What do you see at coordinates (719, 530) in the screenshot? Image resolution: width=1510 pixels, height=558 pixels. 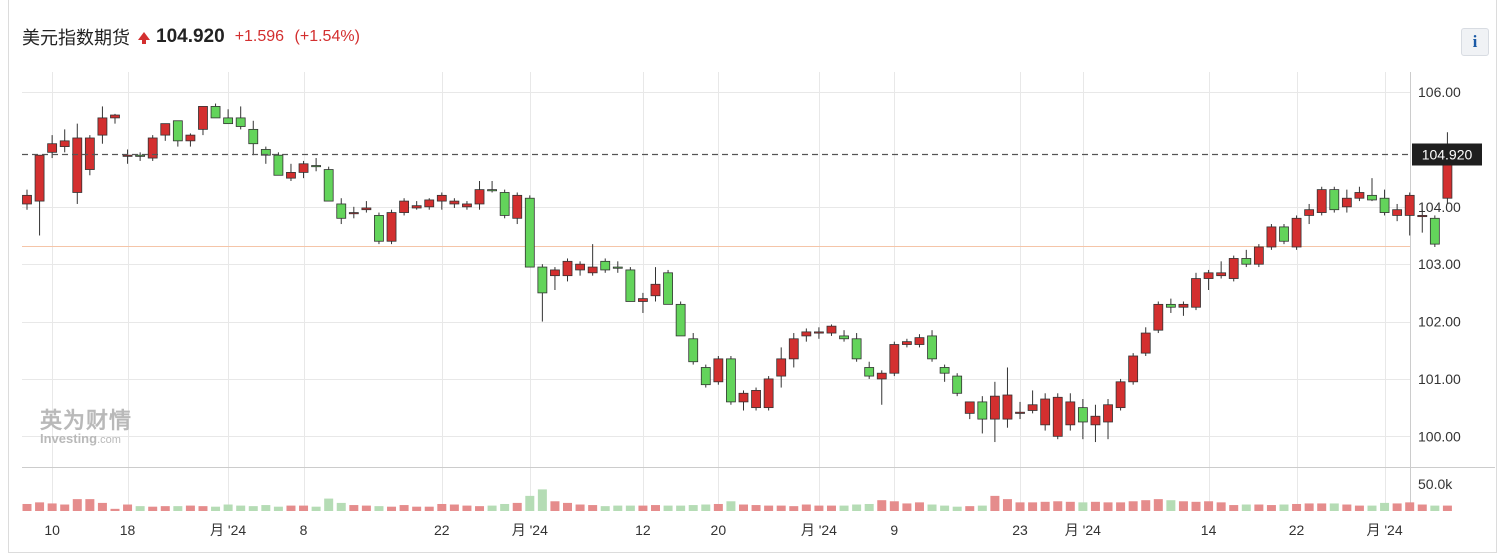 I see `x-tick-label: 20` at bounding box center [719, 530].